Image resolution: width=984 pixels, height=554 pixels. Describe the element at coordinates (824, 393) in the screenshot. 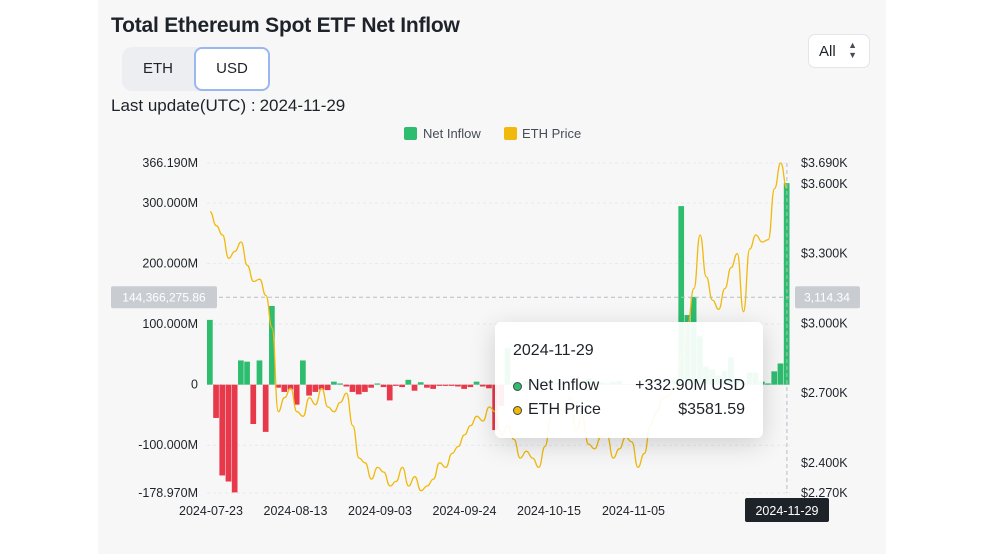

I see `y-right-tick-label: $2.700K` at that location.